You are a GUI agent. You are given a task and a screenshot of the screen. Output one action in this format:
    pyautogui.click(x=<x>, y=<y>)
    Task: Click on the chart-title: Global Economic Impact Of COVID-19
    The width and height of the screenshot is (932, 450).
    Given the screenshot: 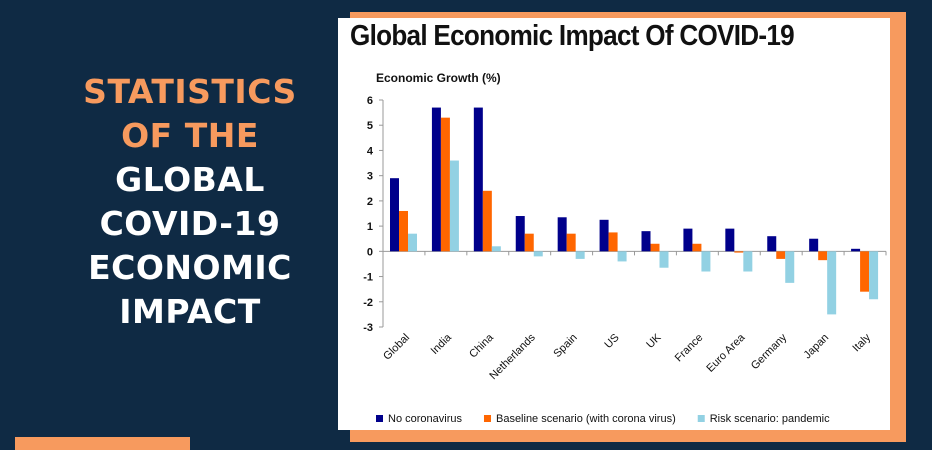 What is the action you would take?
    pyautogui.click(x=572, y=36)
    